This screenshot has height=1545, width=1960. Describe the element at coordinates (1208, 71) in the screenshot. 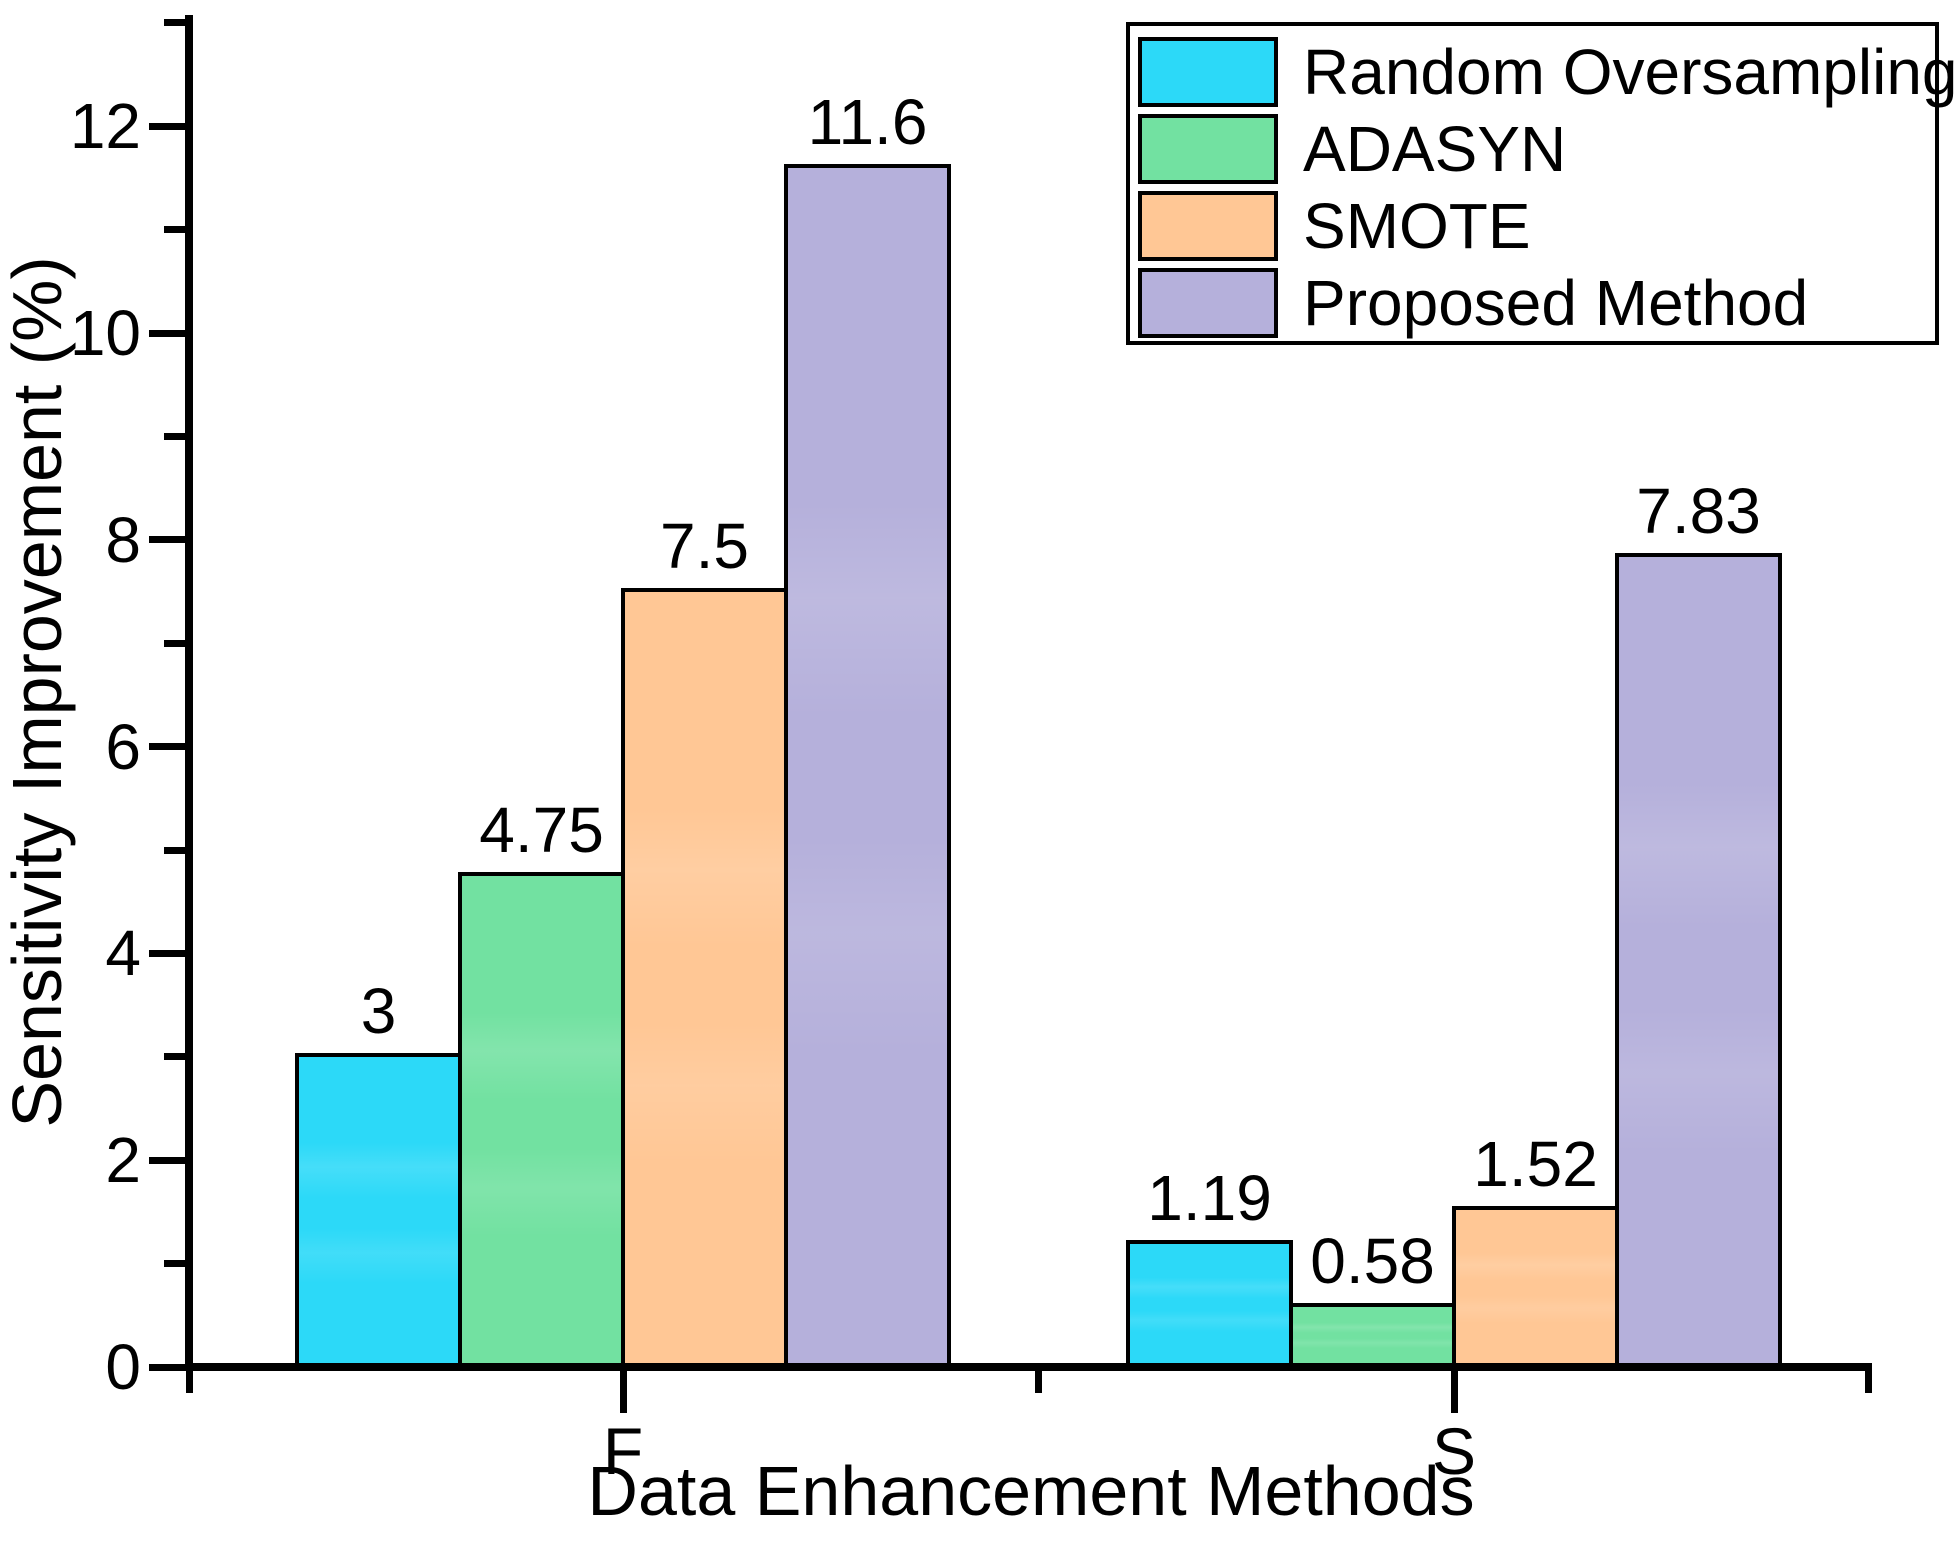

I see `legend-swatch-random-oversampling` at that location.